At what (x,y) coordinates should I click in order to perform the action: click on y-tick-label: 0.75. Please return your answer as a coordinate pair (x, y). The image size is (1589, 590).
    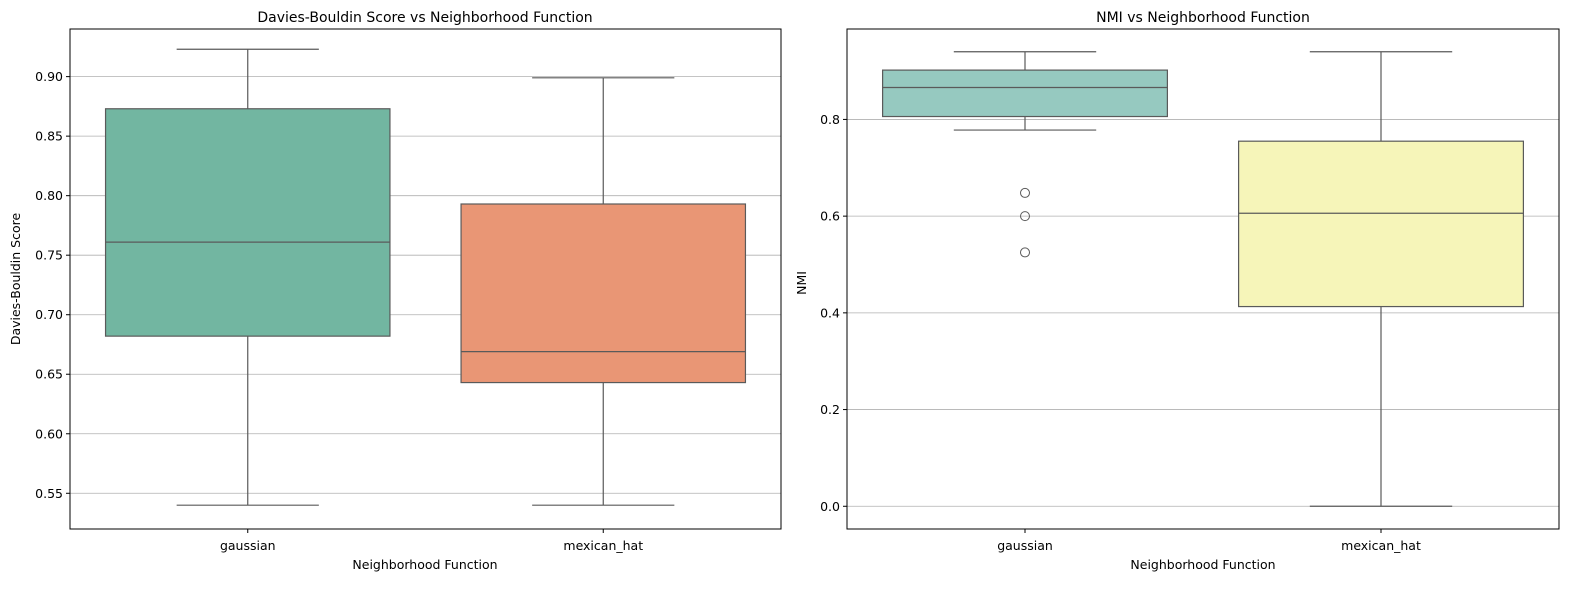
    Looking at the image, I should click on (49, 255).